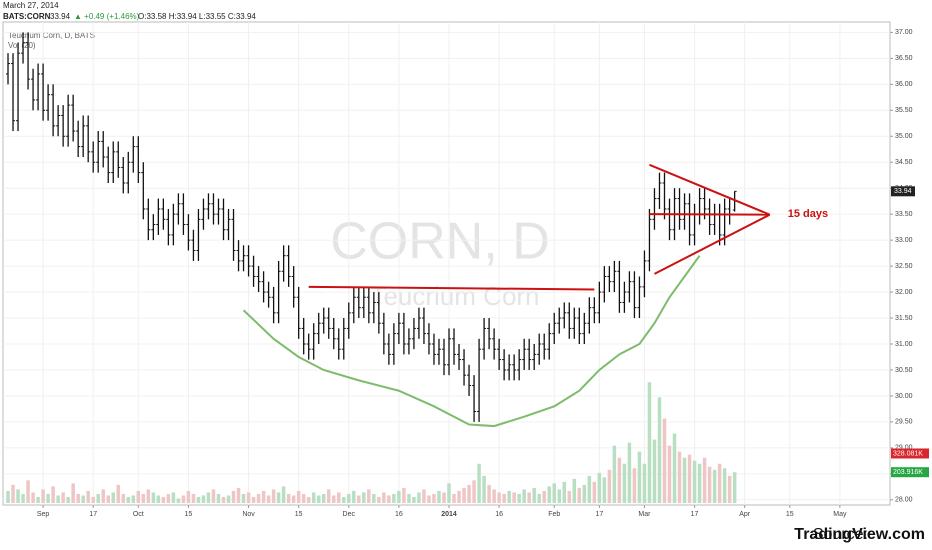 This screenshot has height=550, width=932. Describe the element at coordinates (904, 136) in the screenshot. I see `y-tick-label: 35.00` at that location.